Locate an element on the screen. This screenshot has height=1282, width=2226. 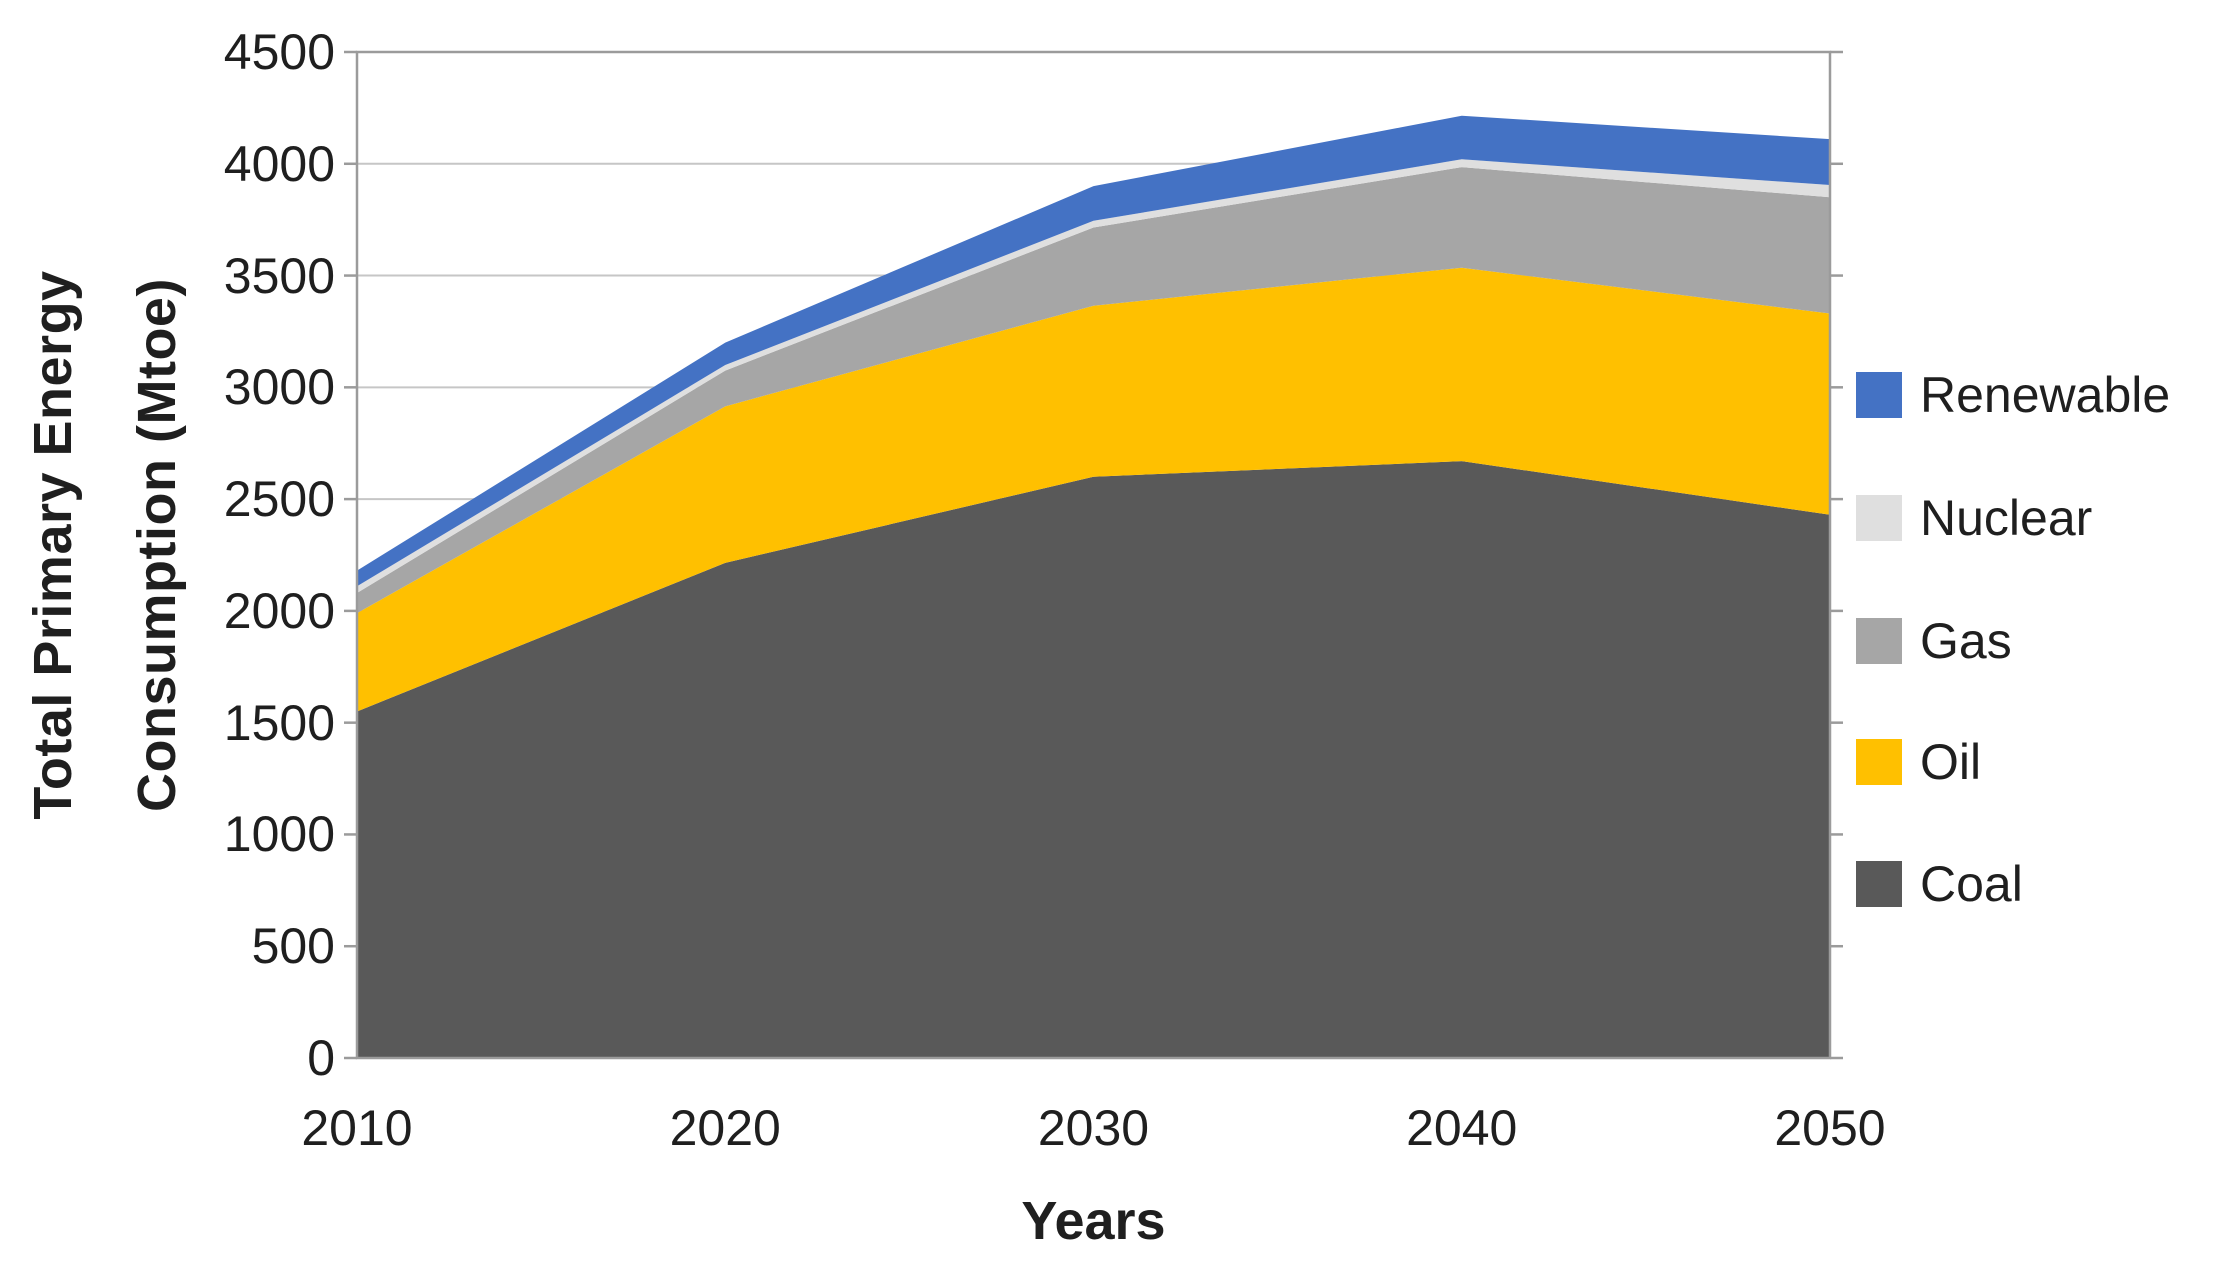
y-tick-label-500: 500 is located at coordinates (293, 946).